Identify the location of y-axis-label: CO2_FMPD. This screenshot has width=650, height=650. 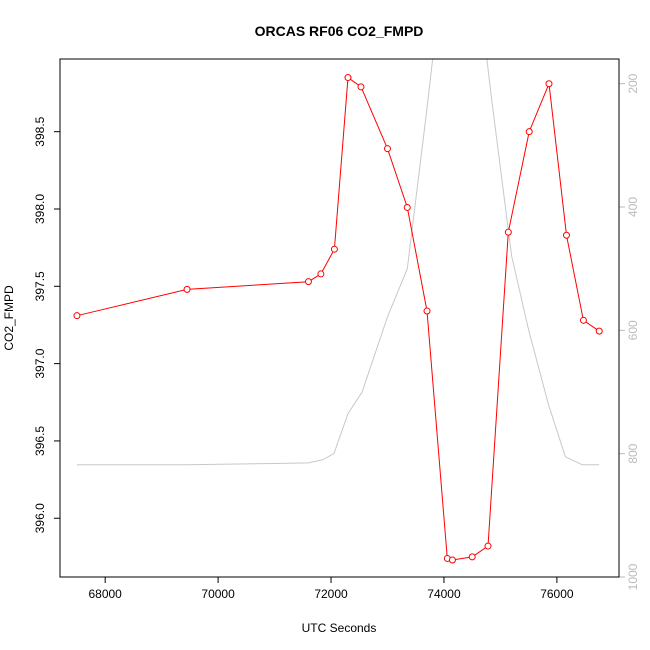
(9, 318).